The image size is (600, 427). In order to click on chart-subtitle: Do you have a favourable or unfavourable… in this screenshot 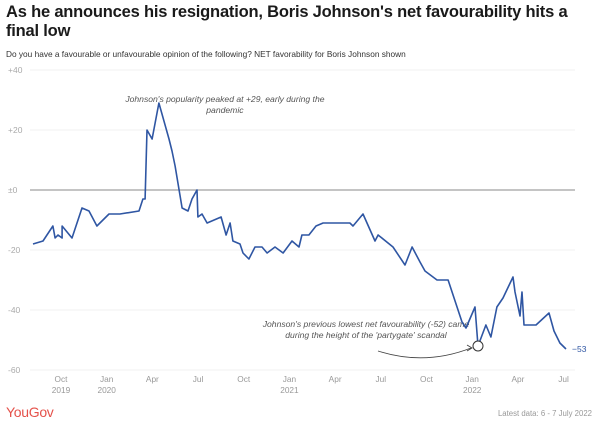, I will do `click(206, 54)`.